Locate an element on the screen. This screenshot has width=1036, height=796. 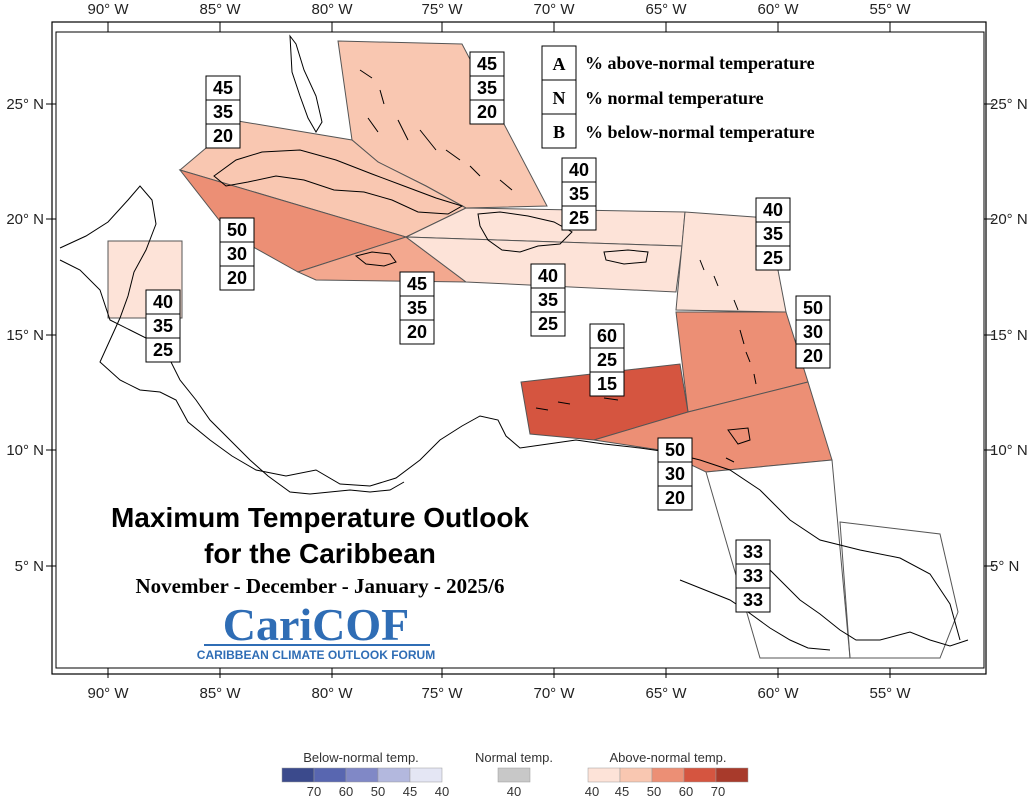
lon-tick-label: 80° W is located at coordinates (332, 693).